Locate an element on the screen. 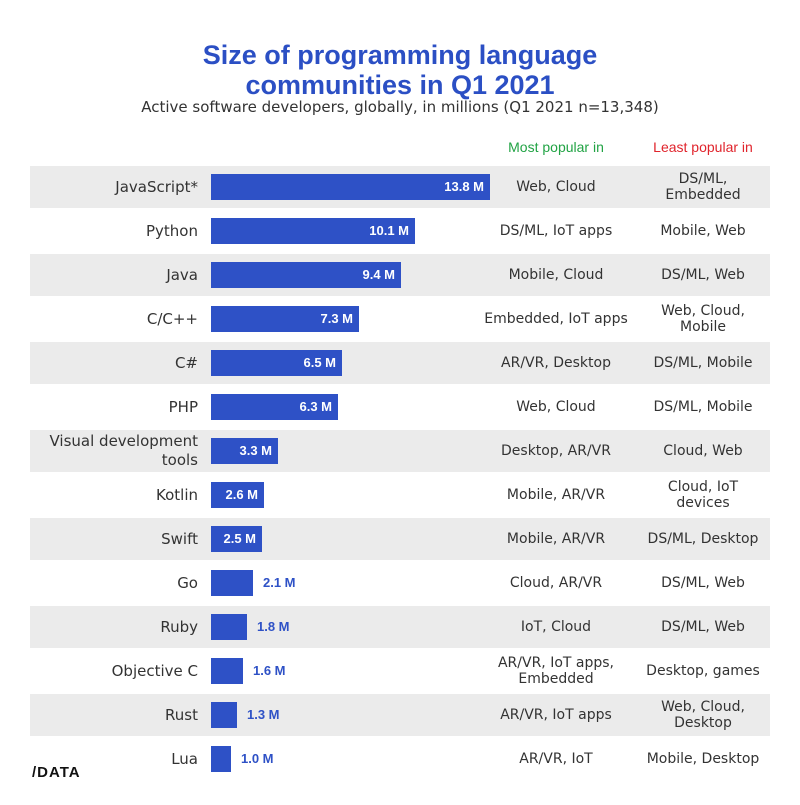  least-popular-cell: DS/ML, Embedded is located at coordinates (703, 187).